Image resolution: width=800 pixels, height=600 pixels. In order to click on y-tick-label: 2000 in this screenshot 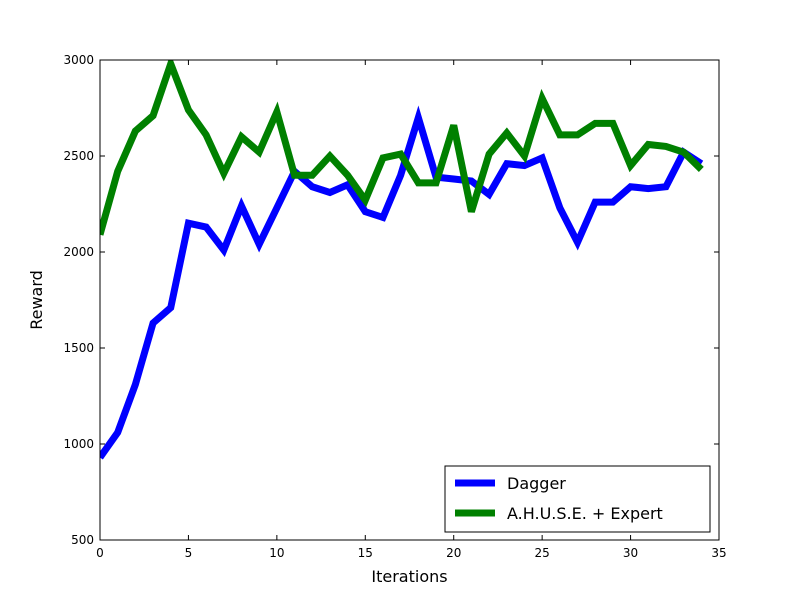, I will do `click(78, 252)`.